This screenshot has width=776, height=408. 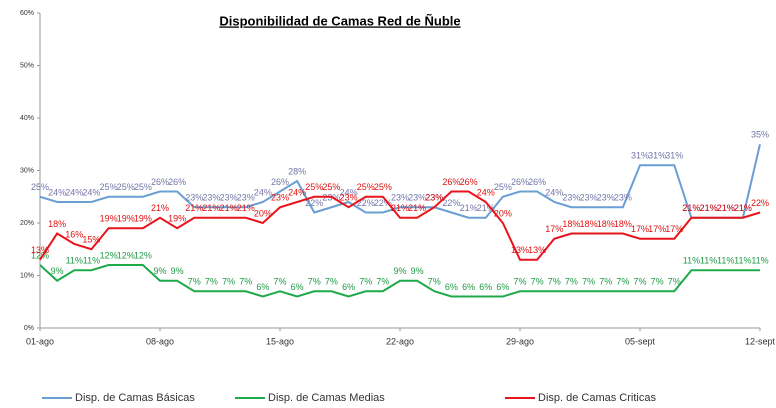 I want to click on data-label: 20%, so click(x=503, y=213).